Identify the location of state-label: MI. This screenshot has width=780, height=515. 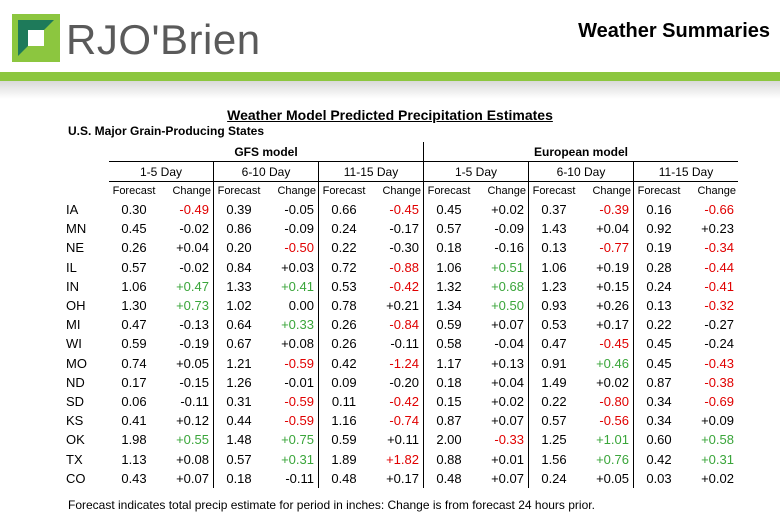
(73, 325).